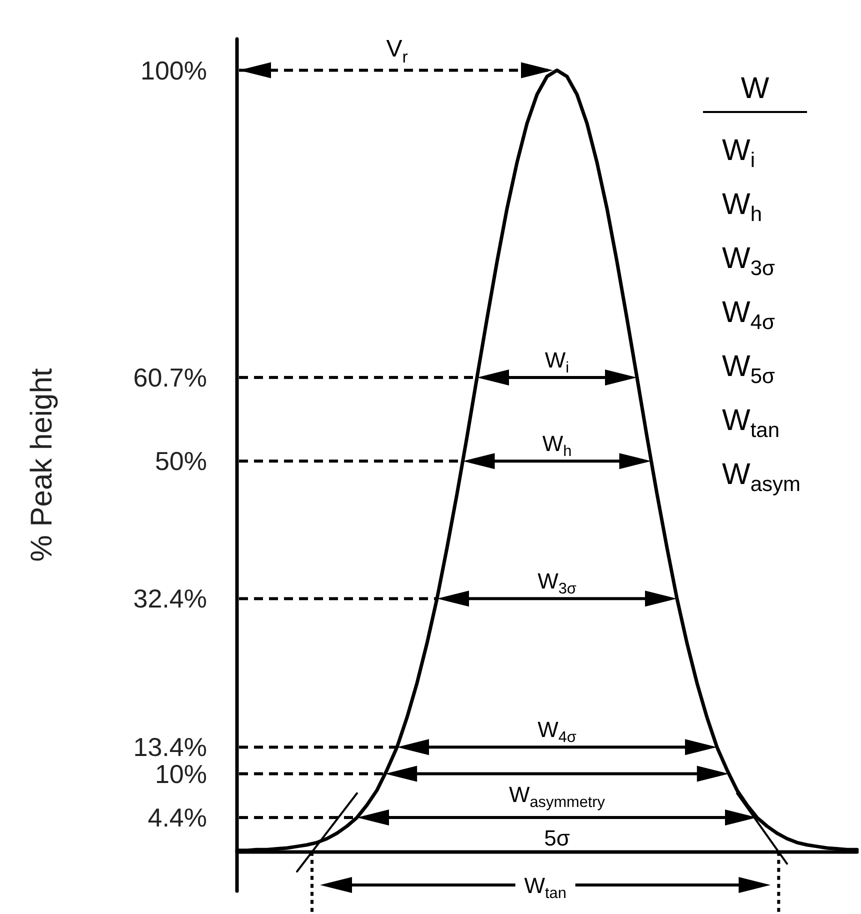  I want to click on y-tick-label: 100%, so click(173, 70).